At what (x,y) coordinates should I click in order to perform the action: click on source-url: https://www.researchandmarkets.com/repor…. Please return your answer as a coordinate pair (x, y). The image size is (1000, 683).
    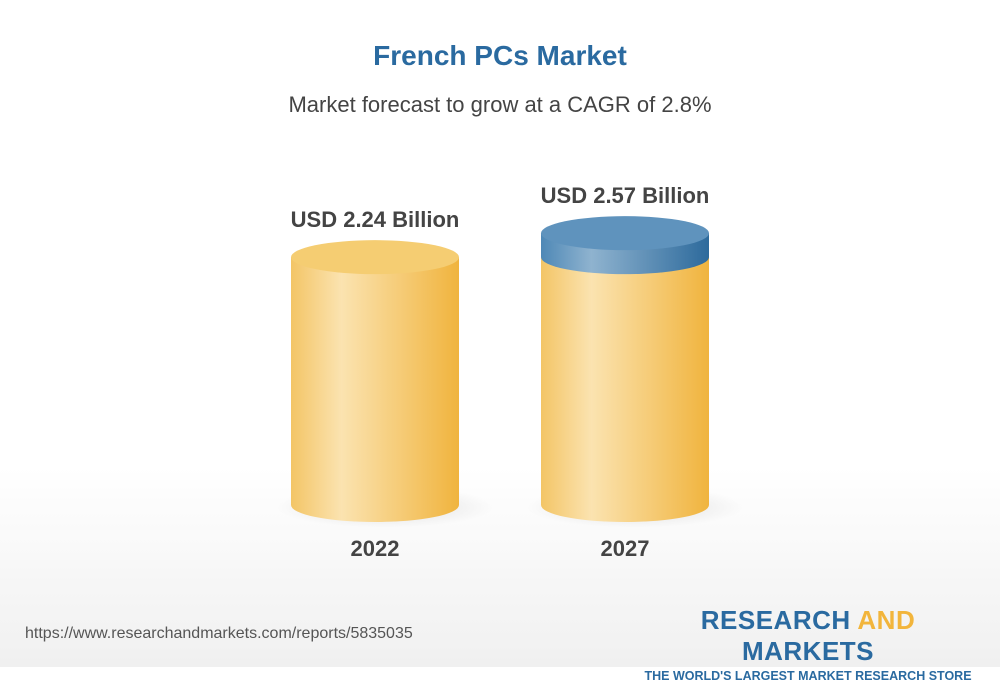
    Looking at the image, I should click on (219, 633).